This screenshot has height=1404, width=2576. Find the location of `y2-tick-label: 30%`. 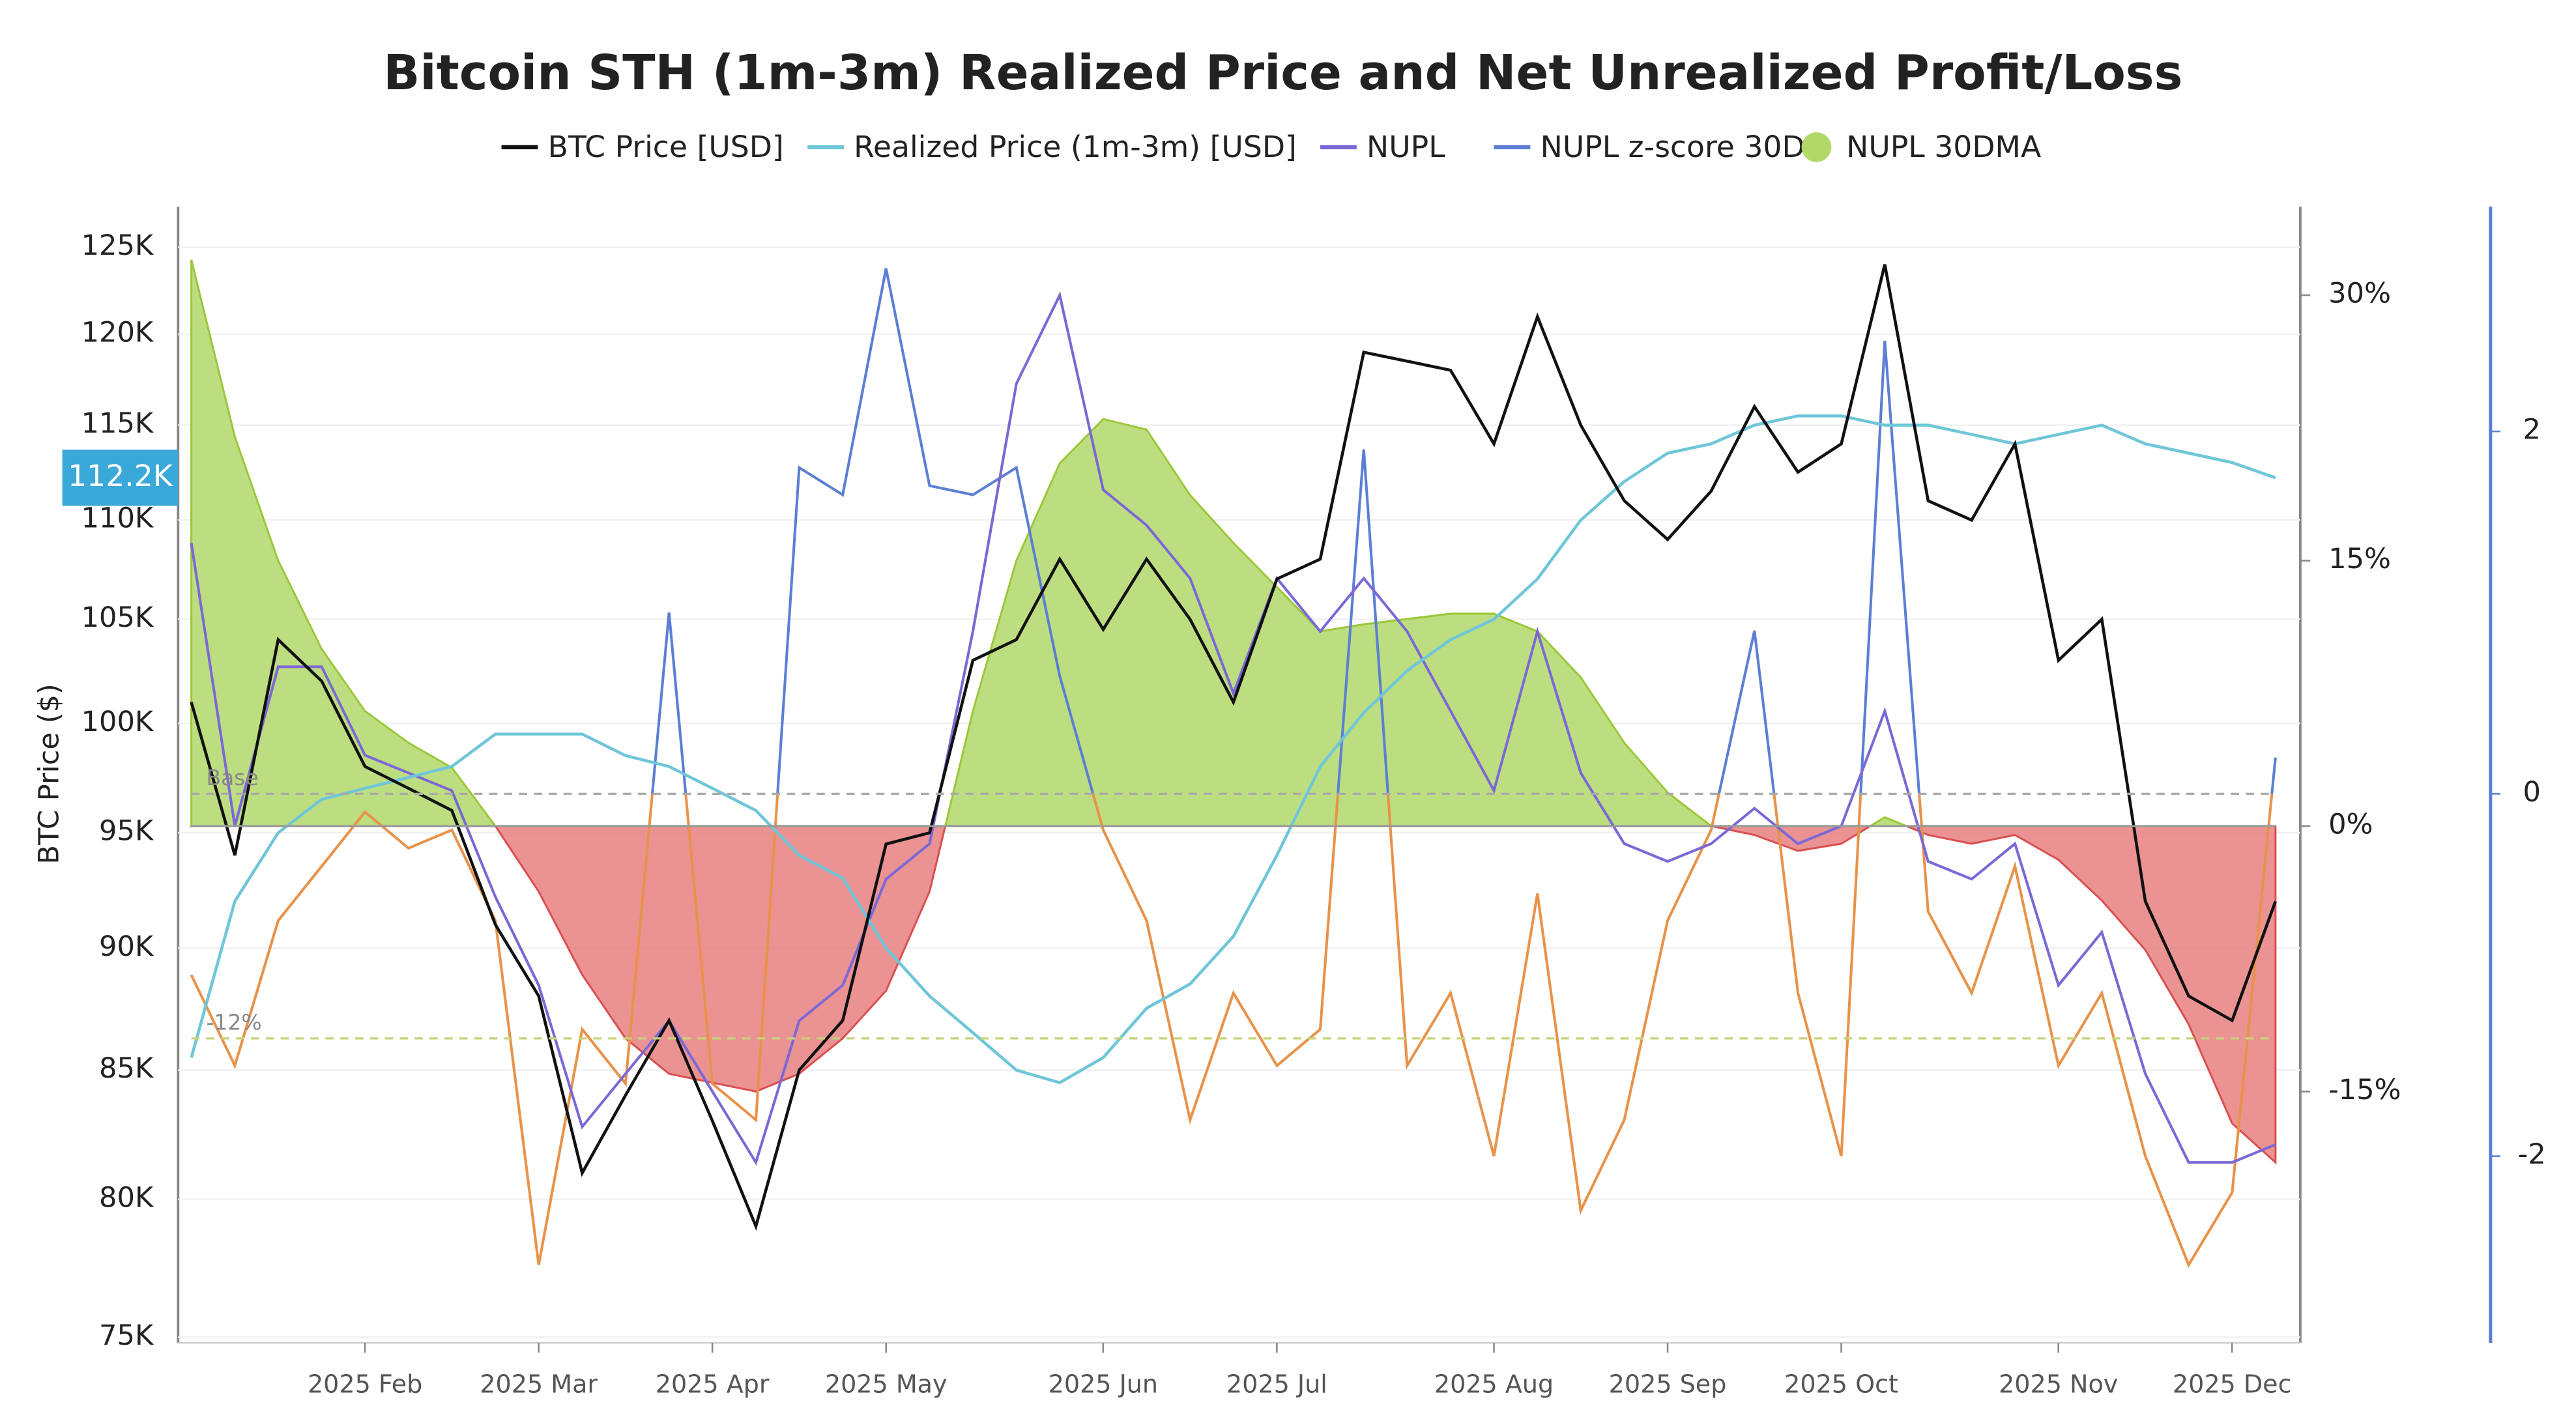

y2-tick-label: 30% is located at coordinates (2359, 294).